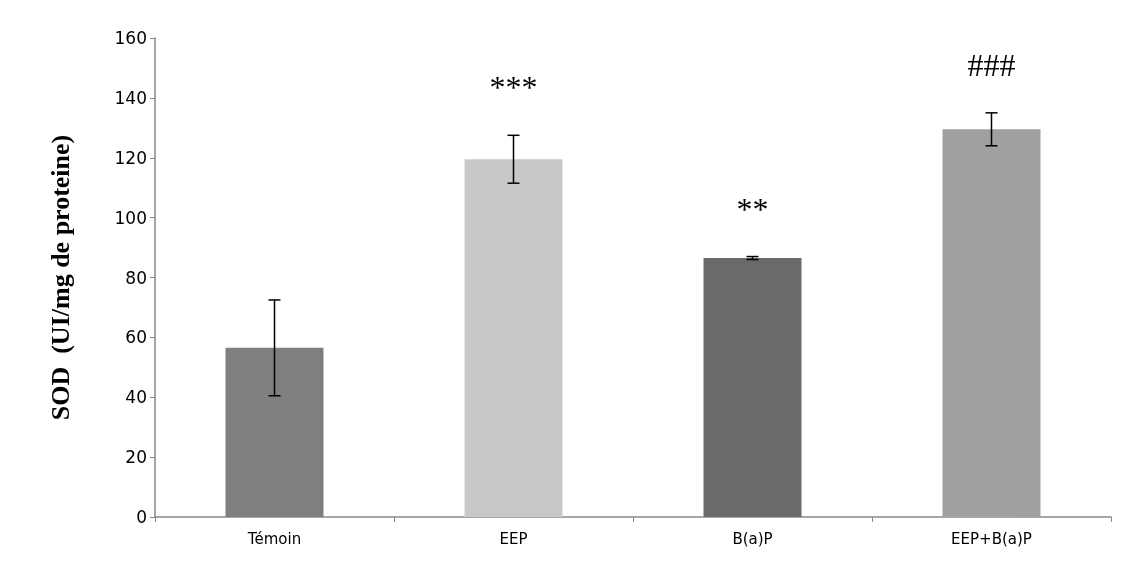 Image resolution: width=1131 pixels, height=581 pixels. Describe the element at coordinates (274, 538) in the screenshot. I see `x-tick-label: Témoin` at that location.